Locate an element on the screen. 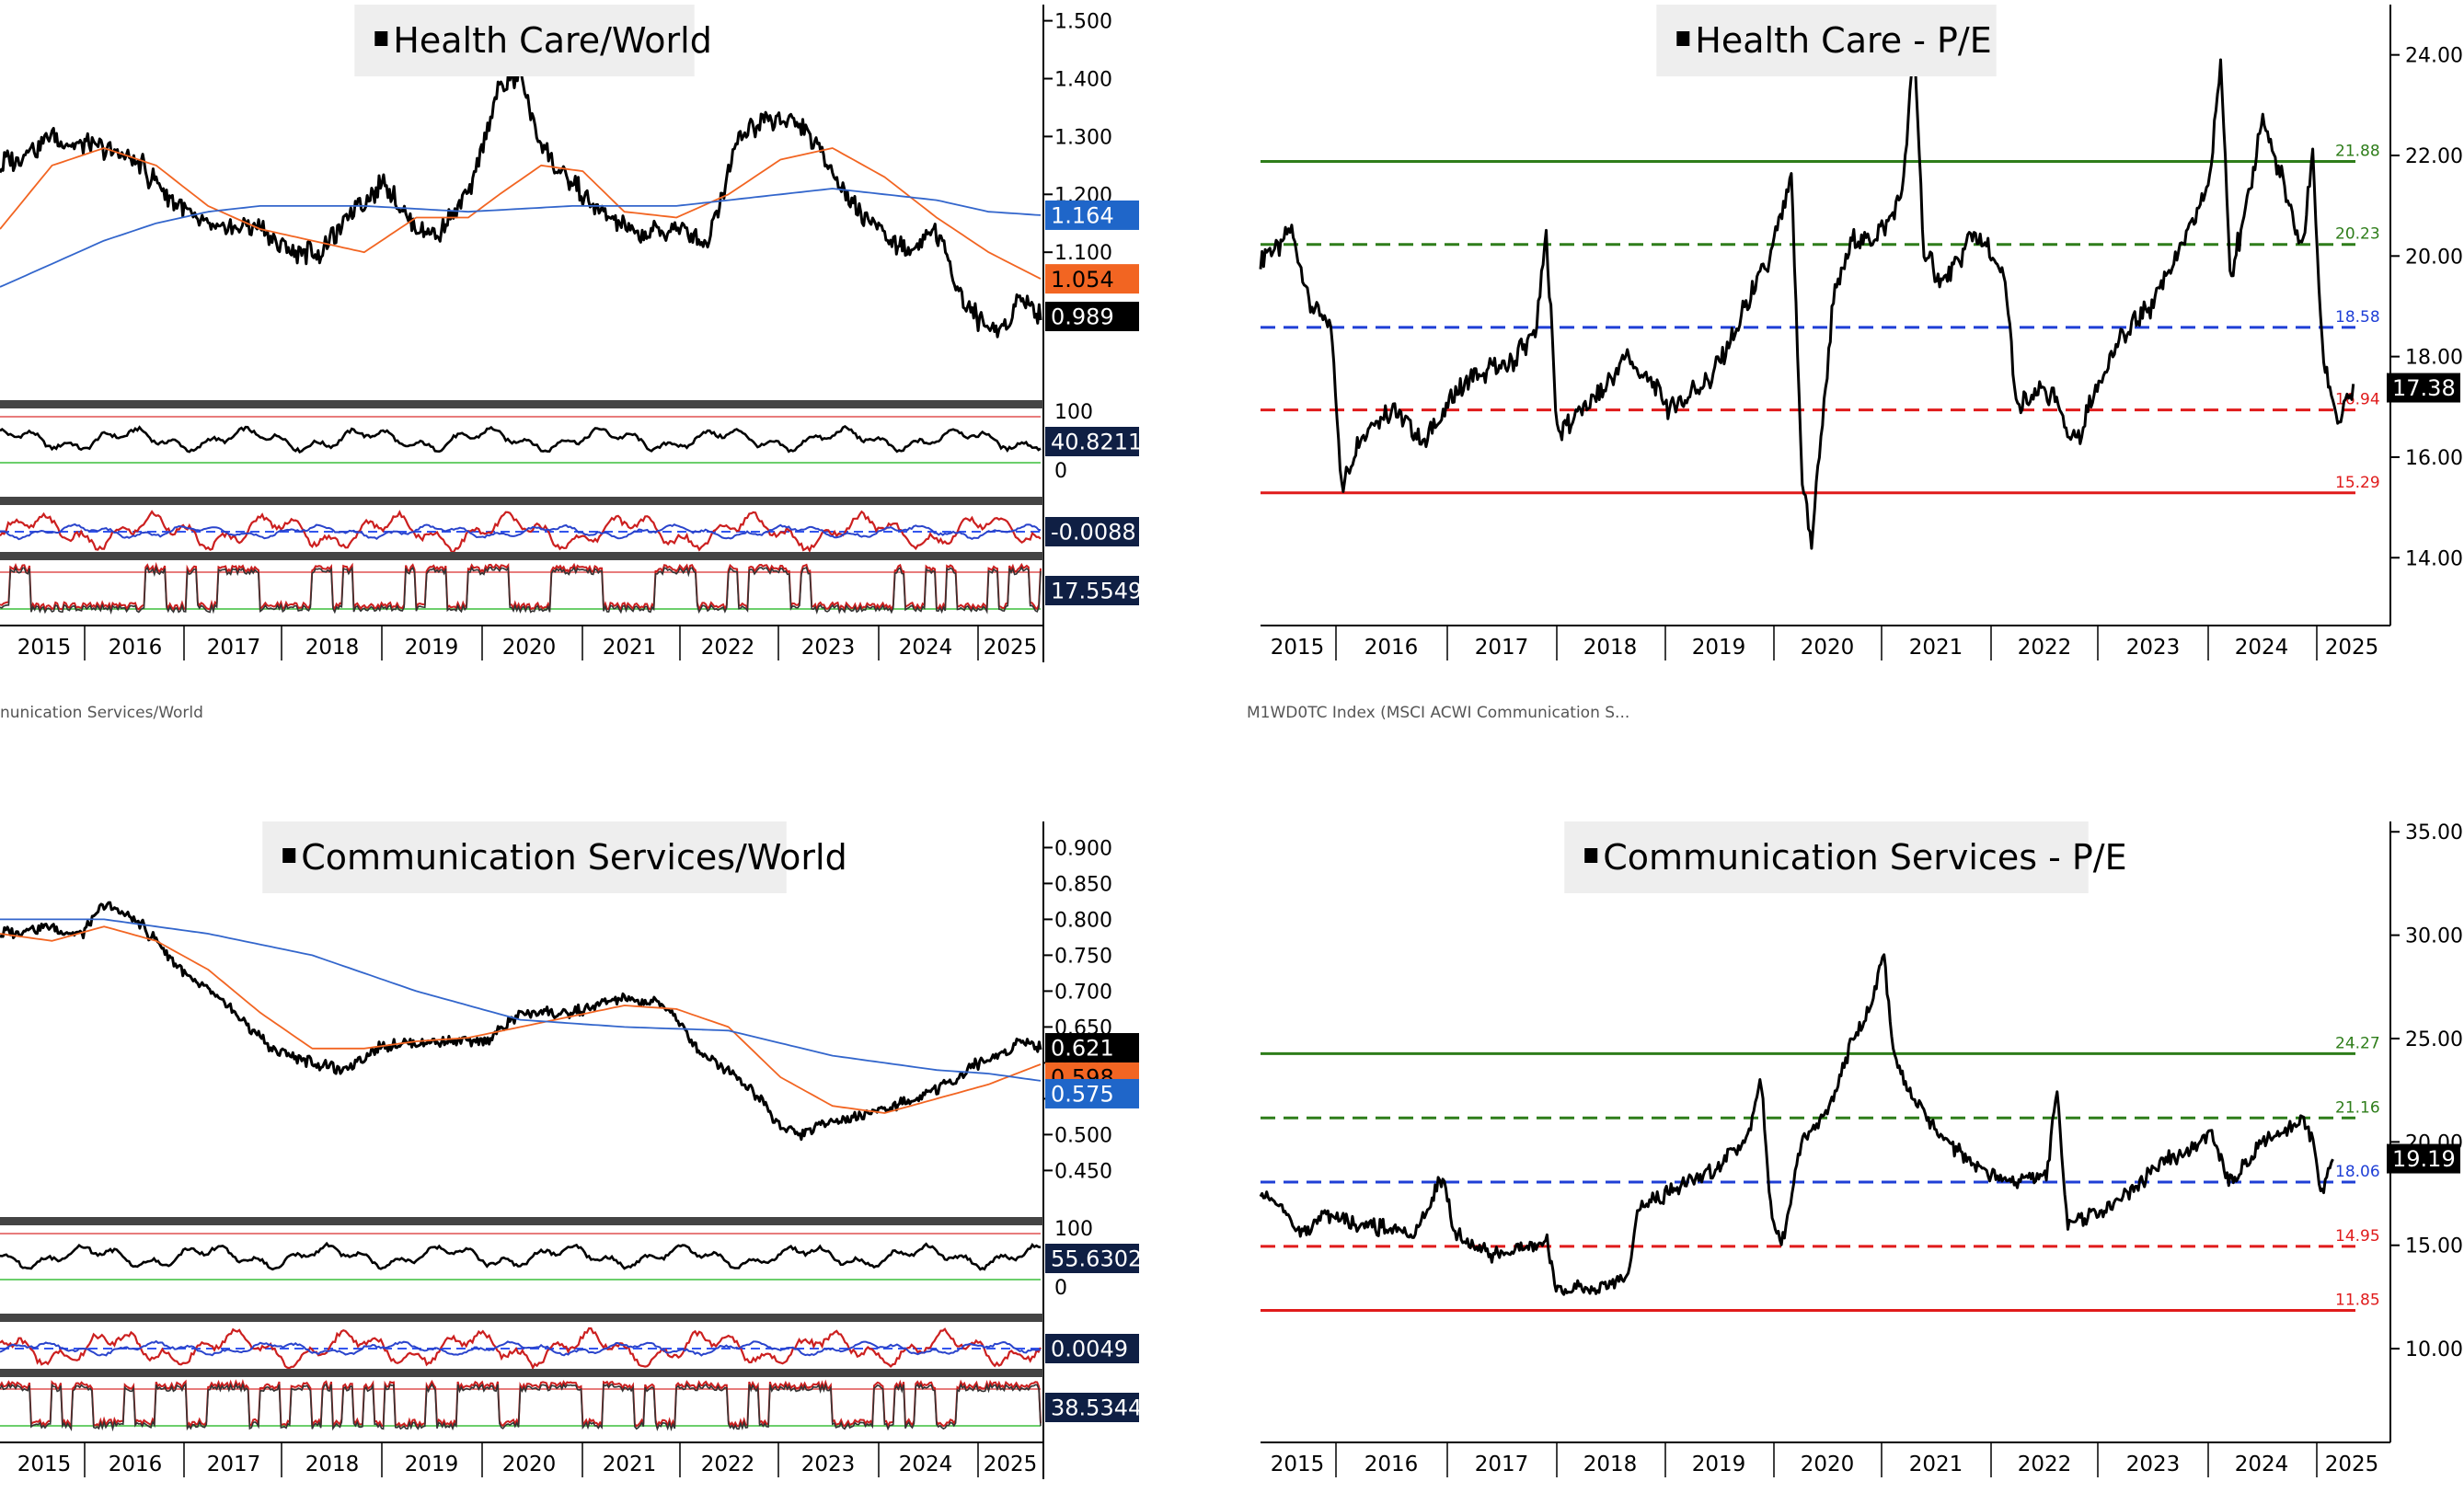  hc-world-year-label: 2022 is located at coordinates (728, 648).